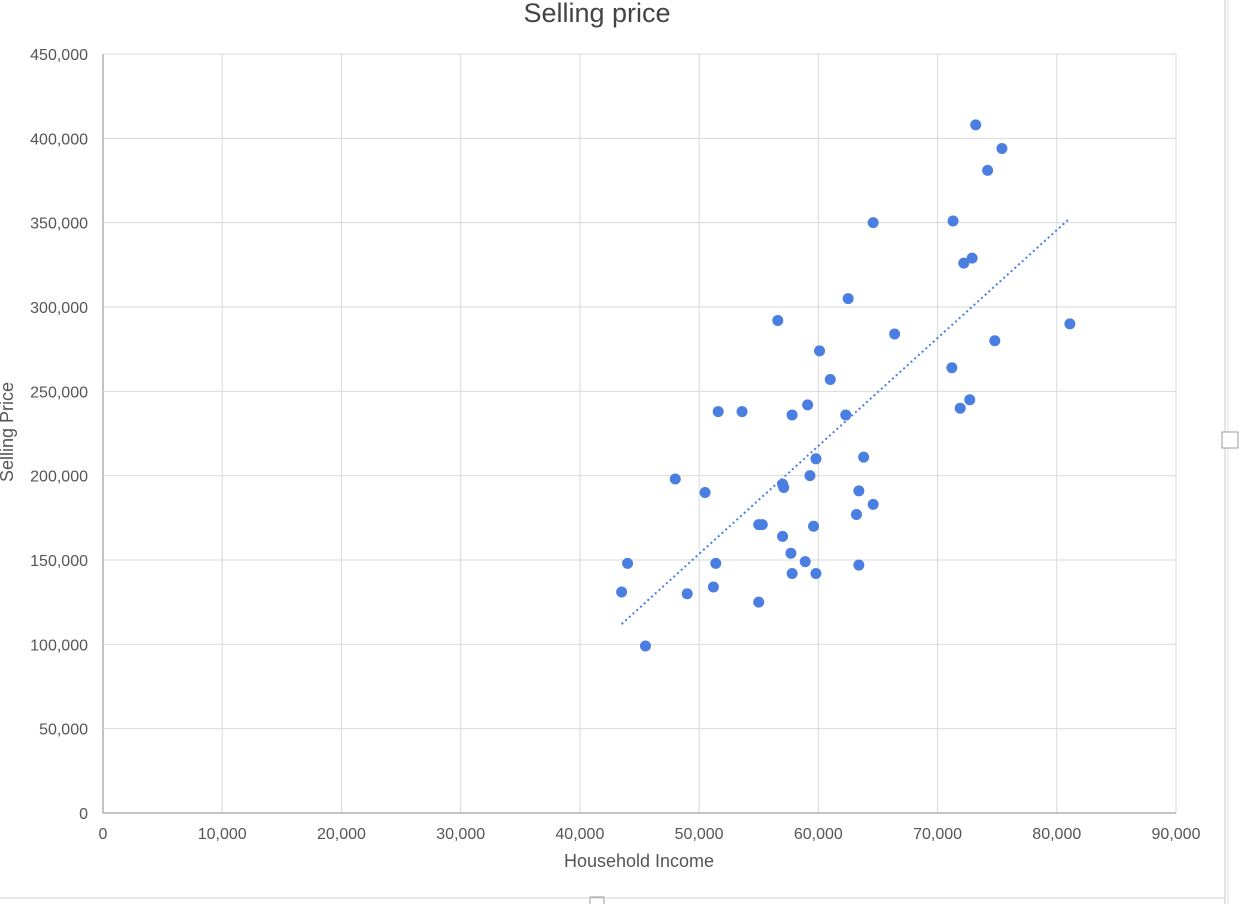 This screenshot has height=904, width=1240. I want to click on y-tick-label: 250,000, so click(59, 392).